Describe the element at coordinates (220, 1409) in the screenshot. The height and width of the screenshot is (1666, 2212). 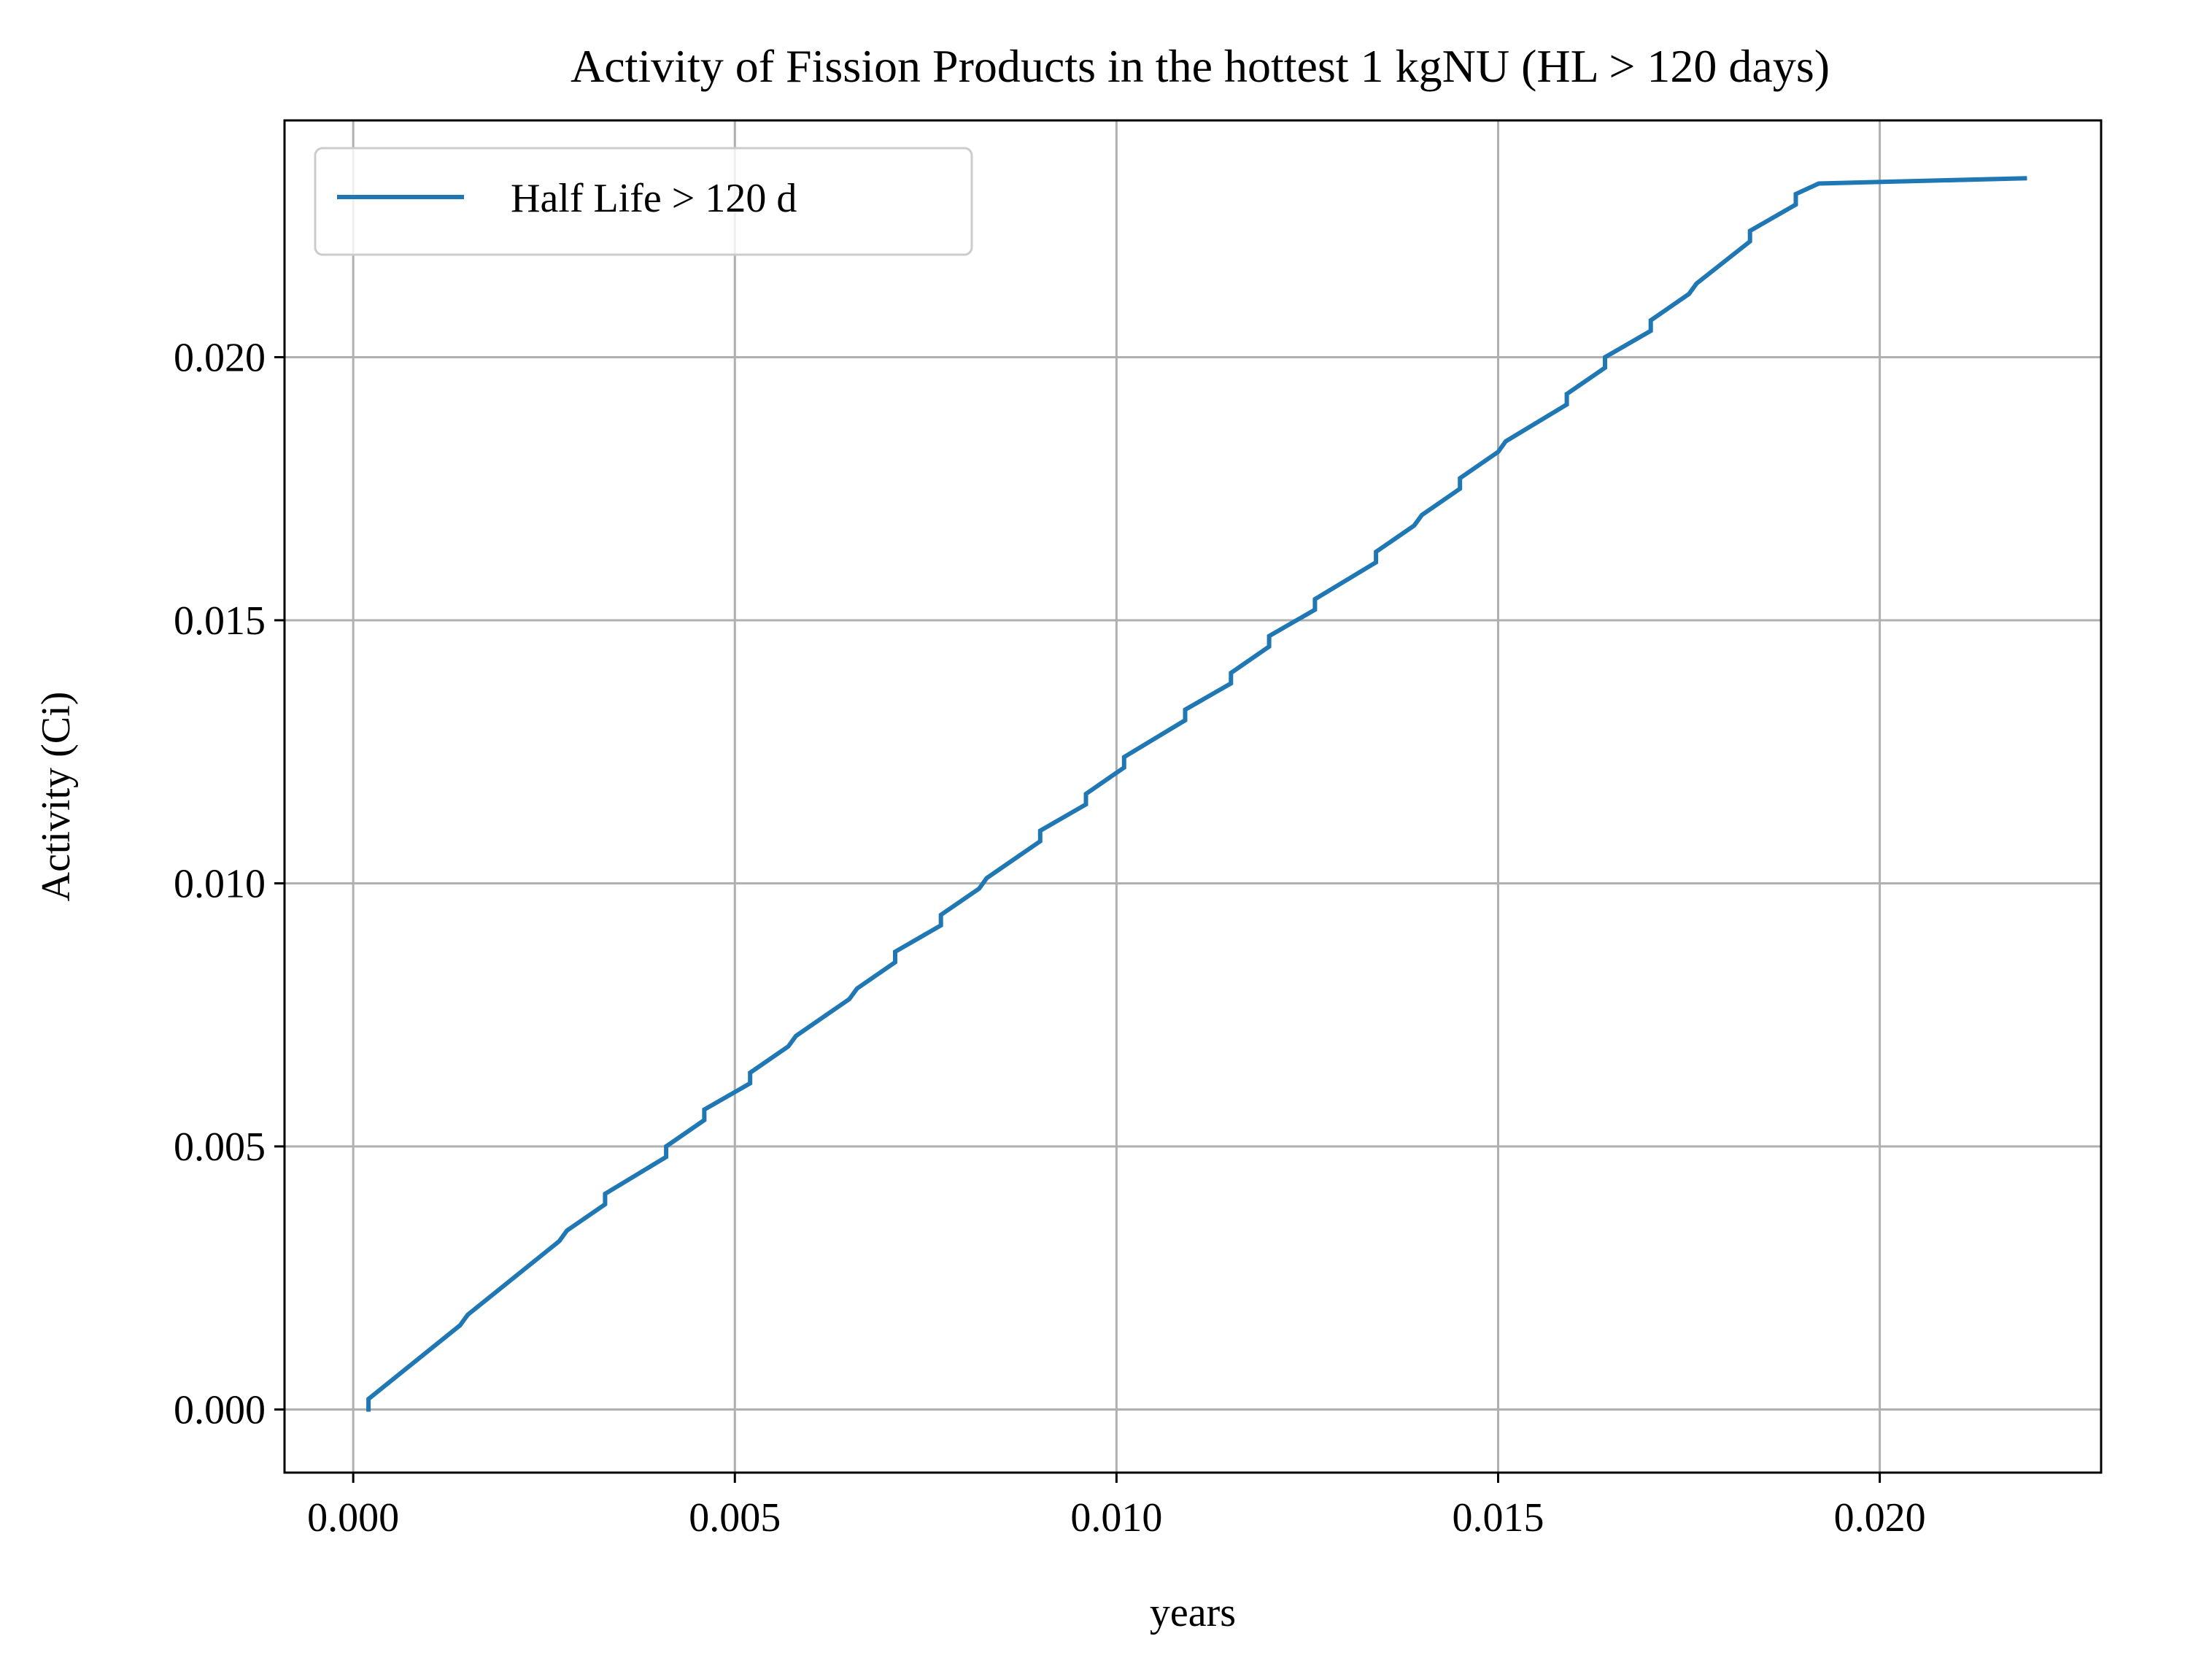
I see `y-tick-label: 0.000` at that location.